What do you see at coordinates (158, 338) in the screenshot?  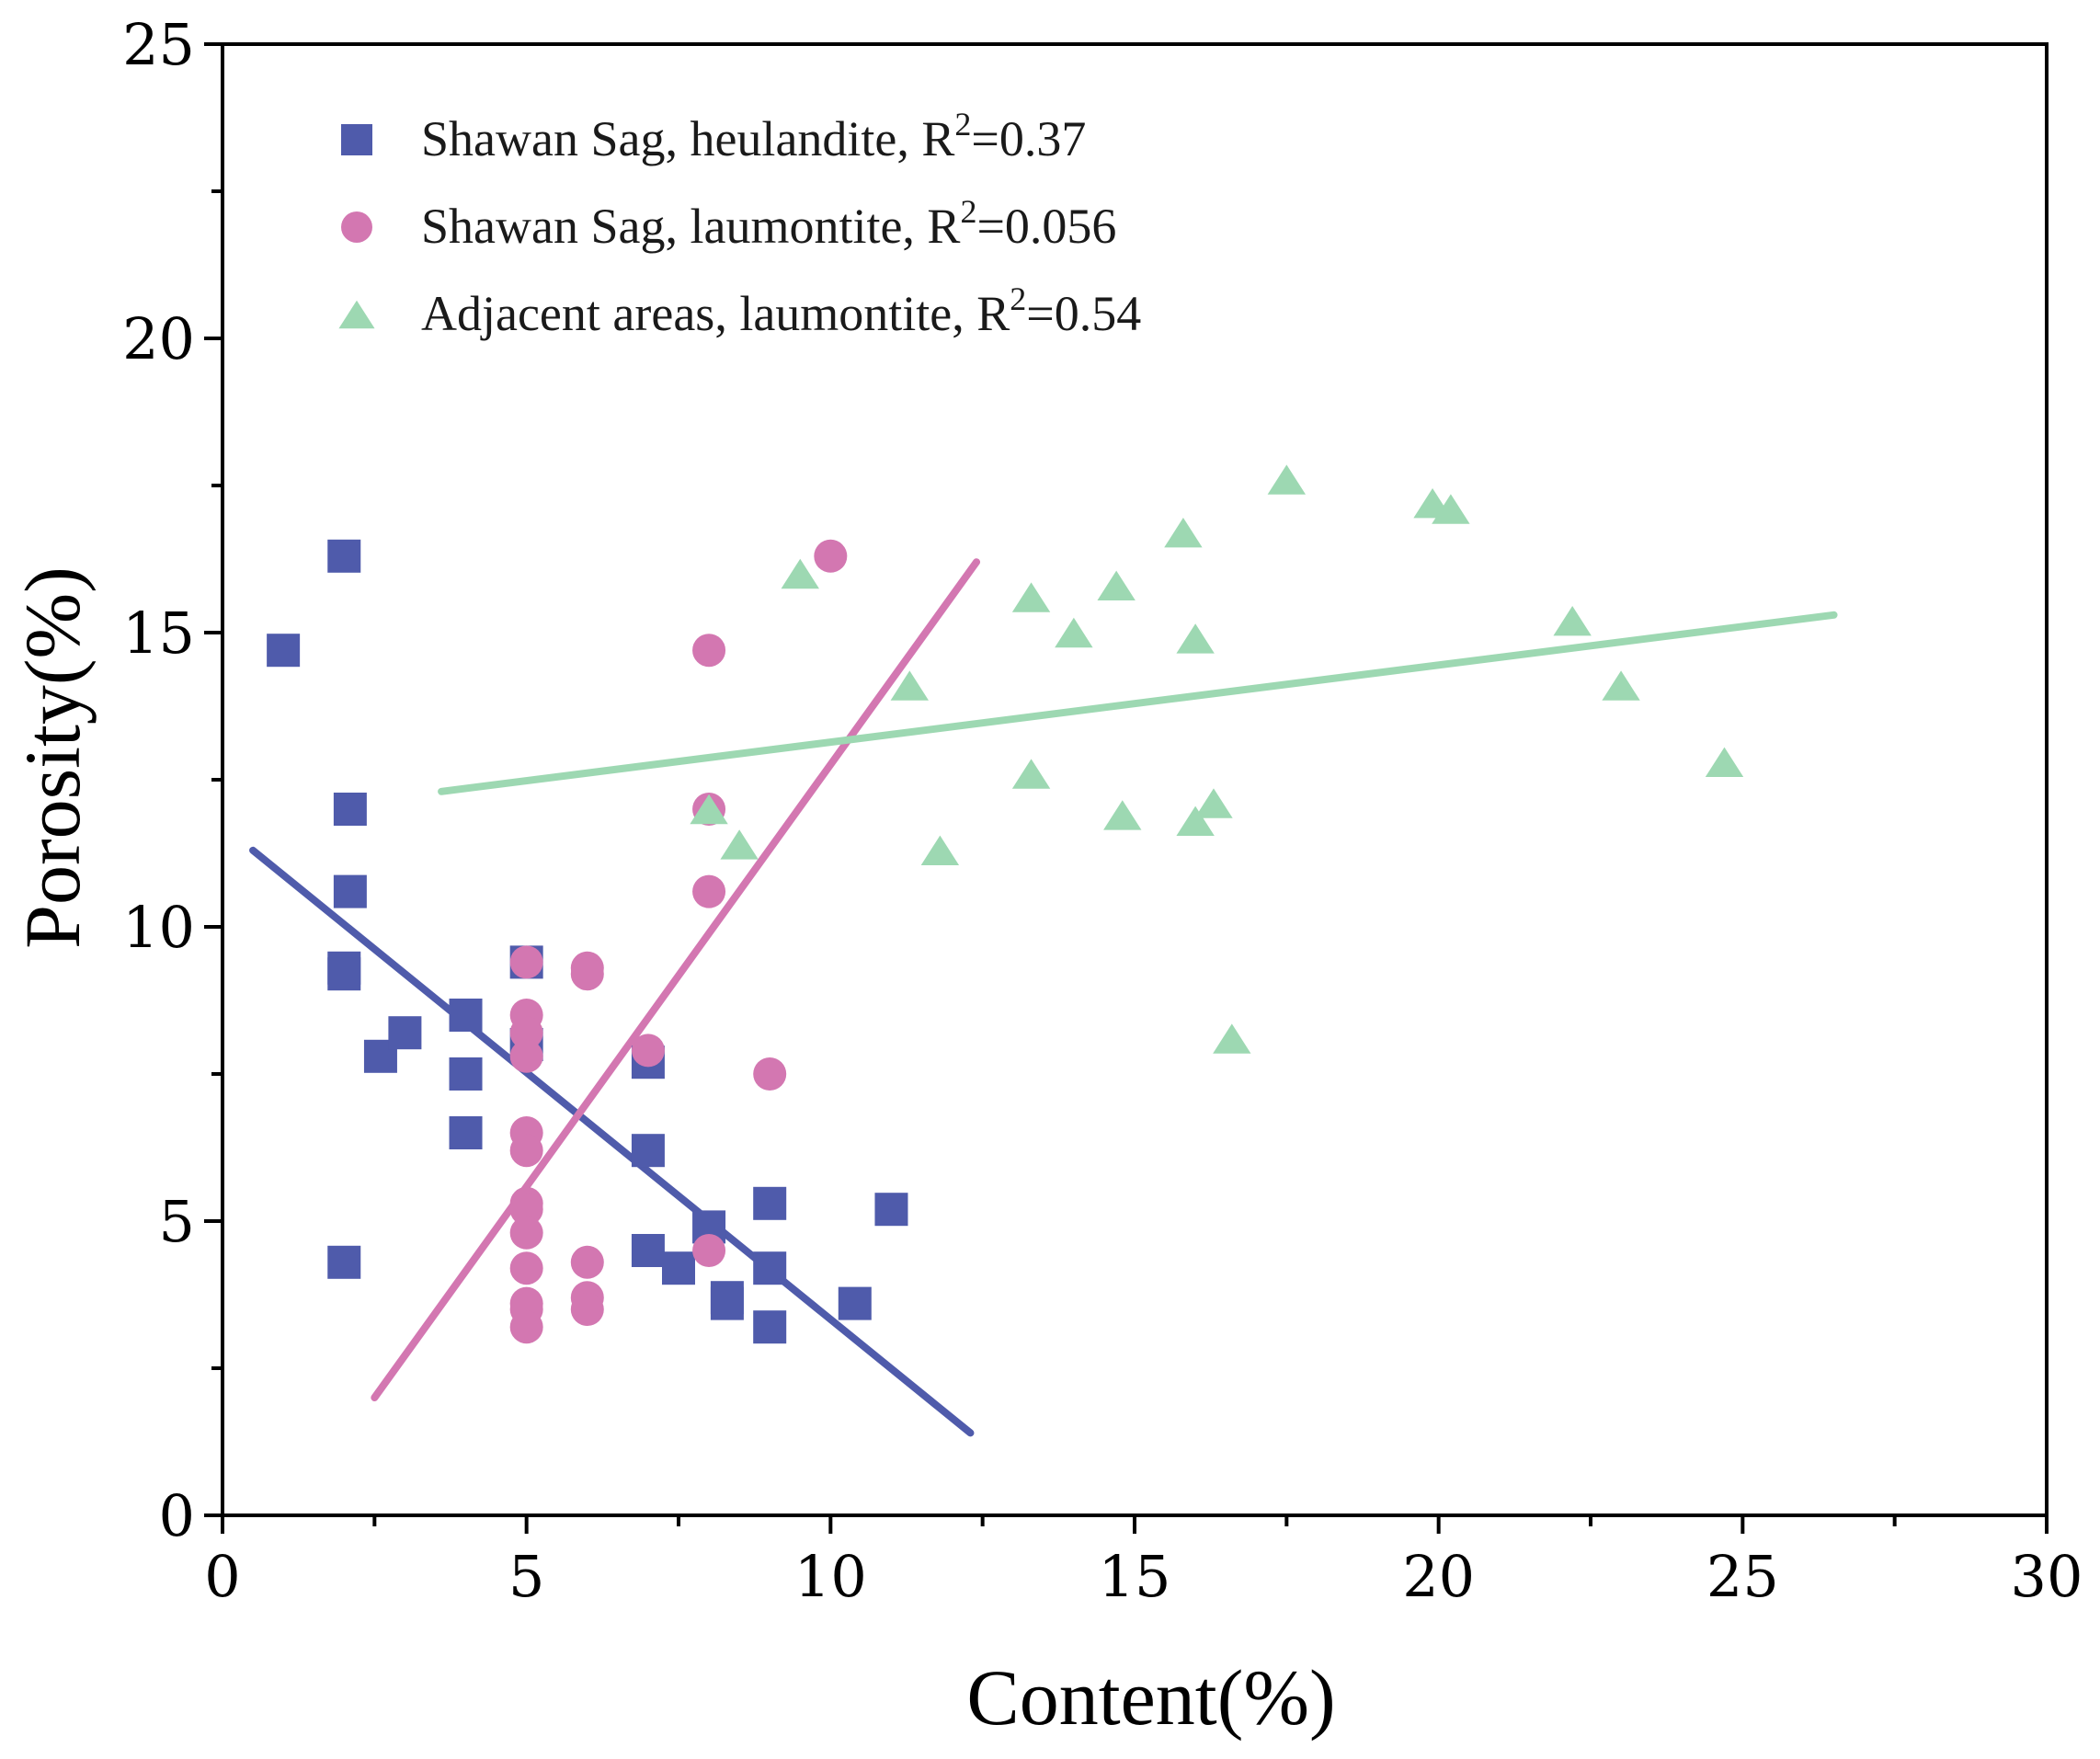 I see `y-tick-label: 20` at bounding box center [158, 338].